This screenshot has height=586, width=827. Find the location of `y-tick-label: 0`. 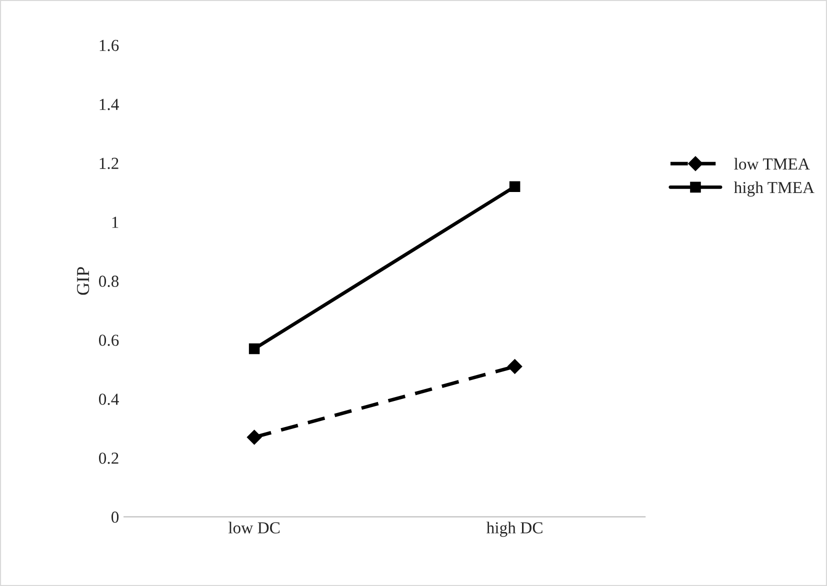

y-tick-label: 0 is located at coordinates (115, 517).